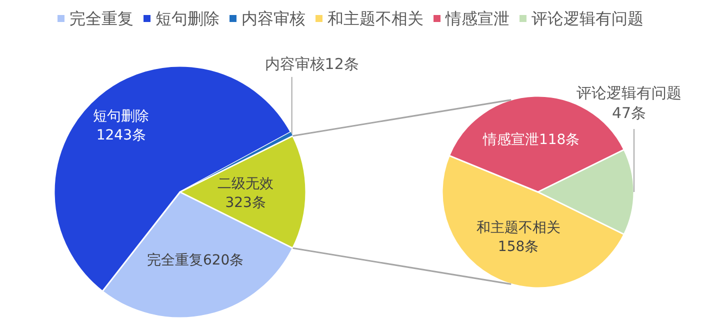 The width and height of the screenshot is (701, 332). Describe the element at coordinates (588, 18) in the screenshot. I see `legend-label: 评论逻辑有问题` at that location.